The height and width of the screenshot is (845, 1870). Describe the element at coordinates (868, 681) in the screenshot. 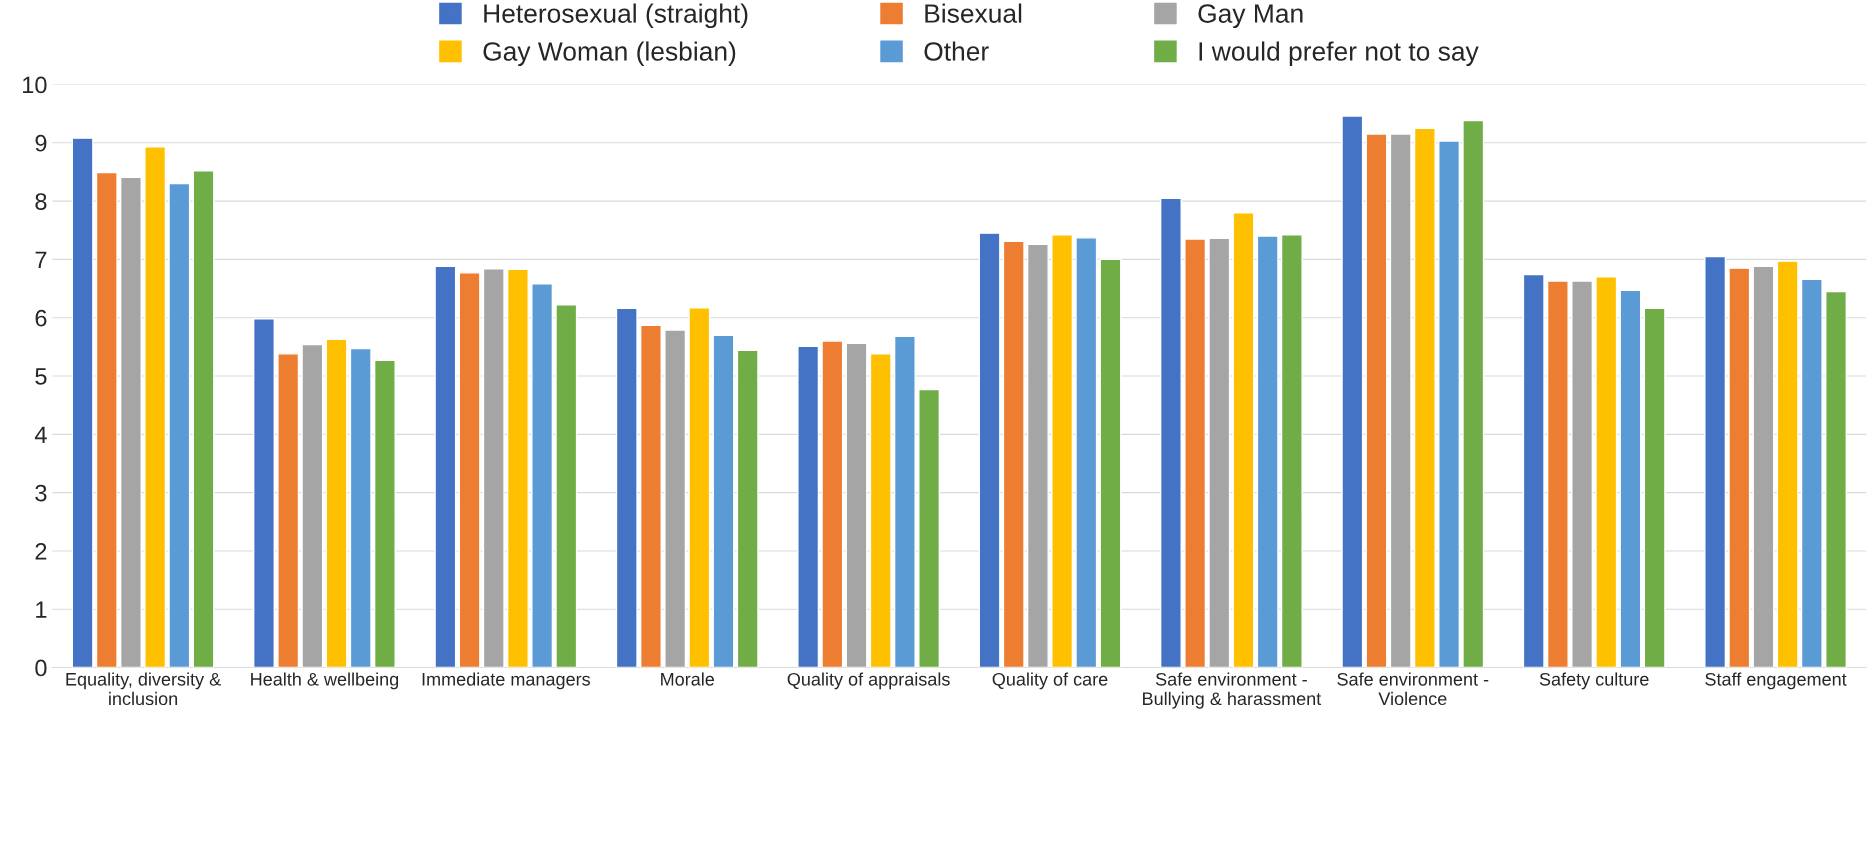

I see `x-tick-label: Quality of appraisals` at that location.